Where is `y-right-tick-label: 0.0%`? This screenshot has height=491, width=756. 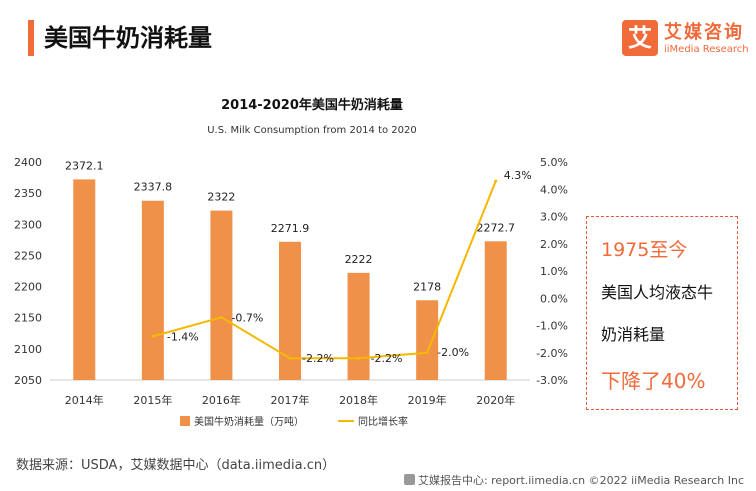
y-right-tick-label: 0.0% is located at coordinates (554, 298).